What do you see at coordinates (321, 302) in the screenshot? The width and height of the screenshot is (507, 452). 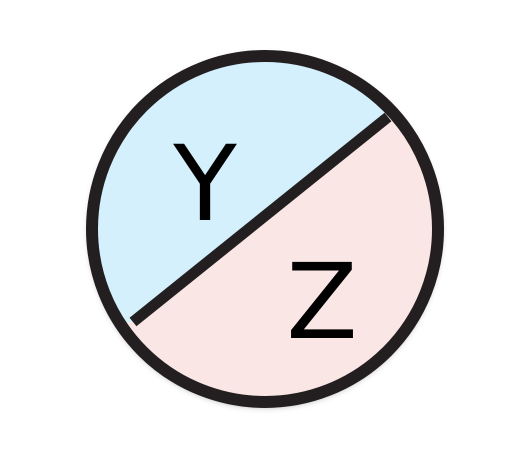 I see `bottom-region-label: Z` at bounding box center [321, 302].